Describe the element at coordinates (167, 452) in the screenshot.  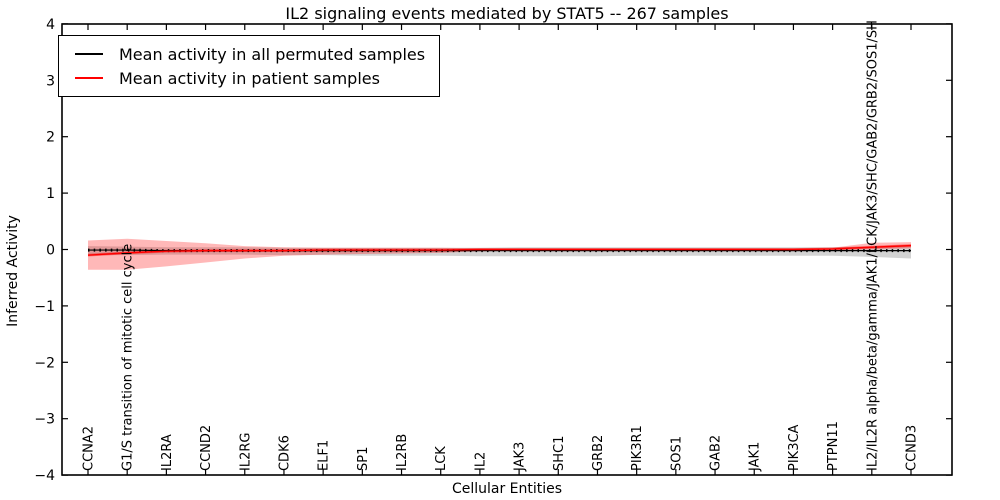
I see `x-tick-label: IL2RA` at that location.